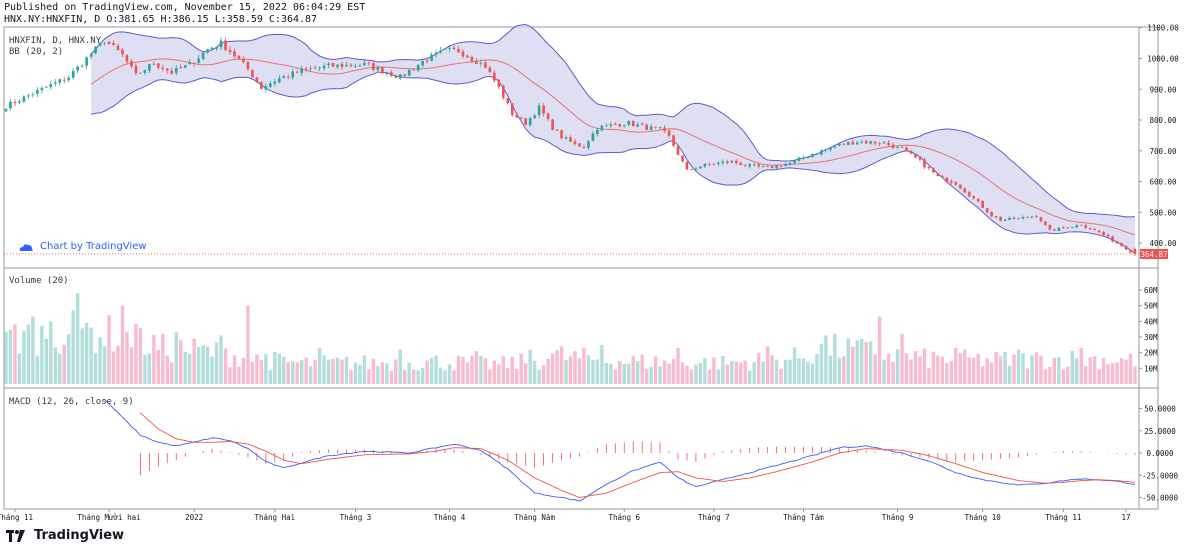  Describe the element at coordinates (1163, 151) in the screenshot. I see `price-tick-label: 700.00` at that location.